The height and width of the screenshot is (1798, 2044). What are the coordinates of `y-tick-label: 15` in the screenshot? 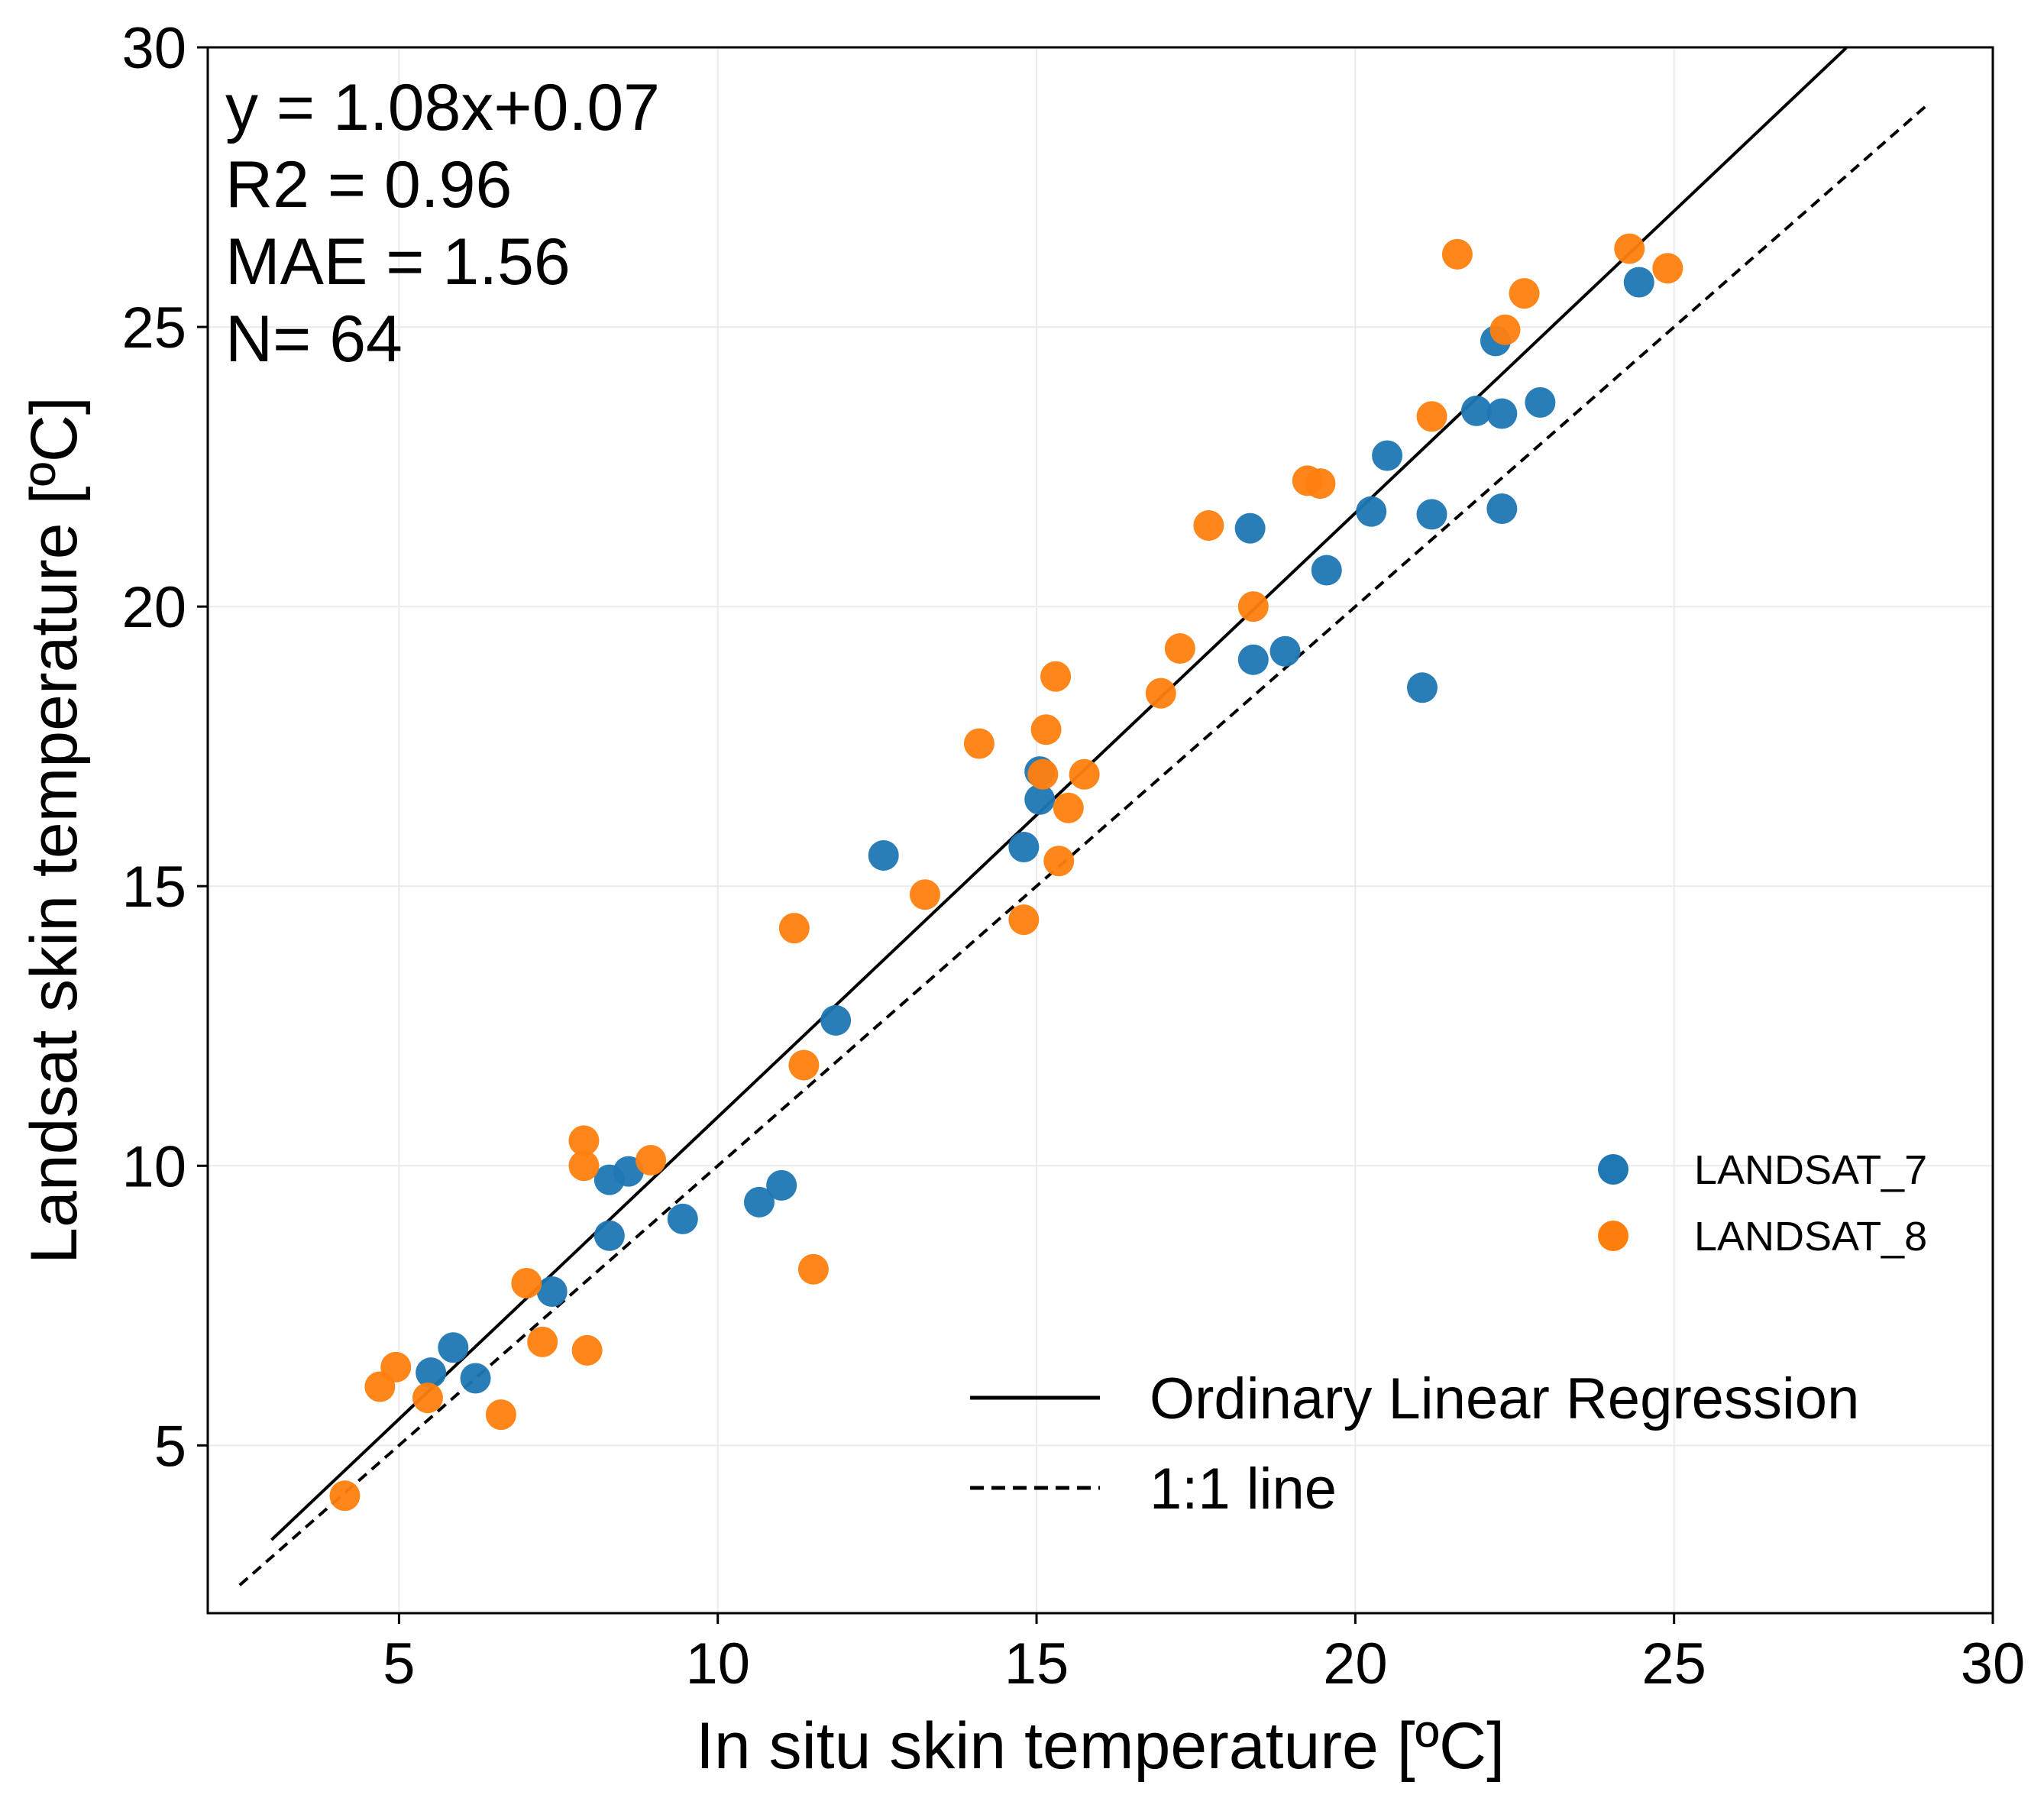 It's located at (153, 887).